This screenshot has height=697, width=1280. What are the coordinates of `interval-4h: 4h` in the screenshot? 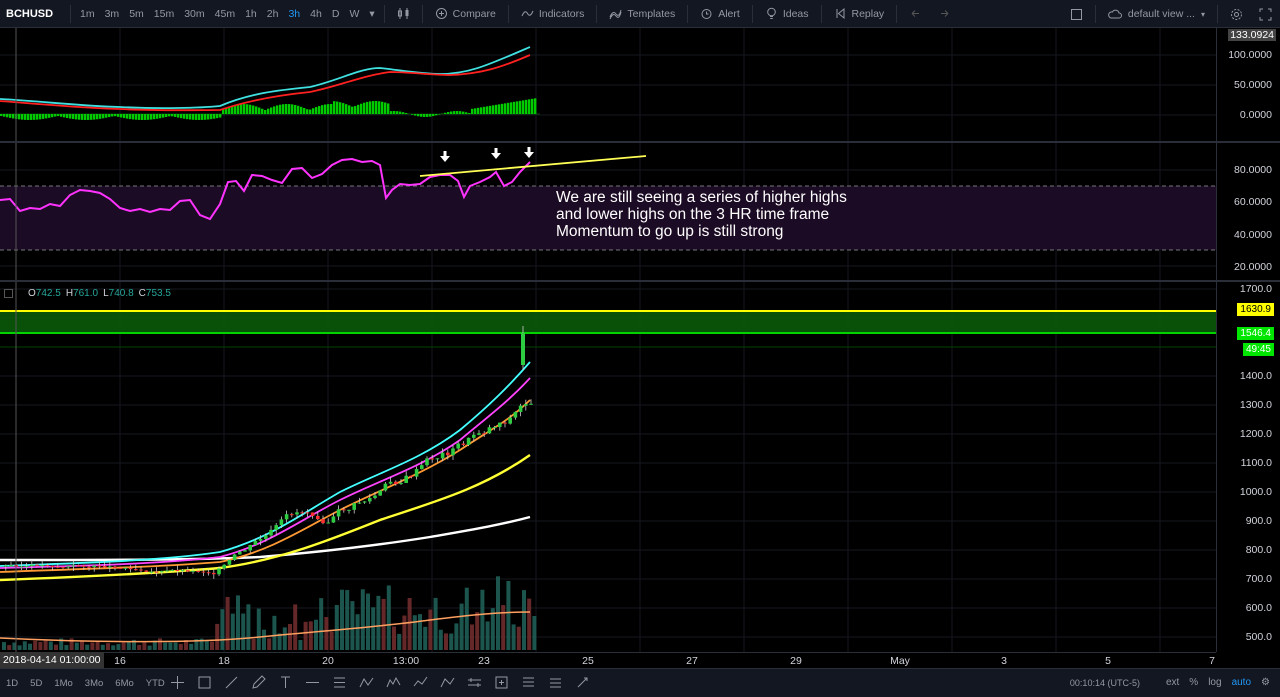 It's located at (316, 13).